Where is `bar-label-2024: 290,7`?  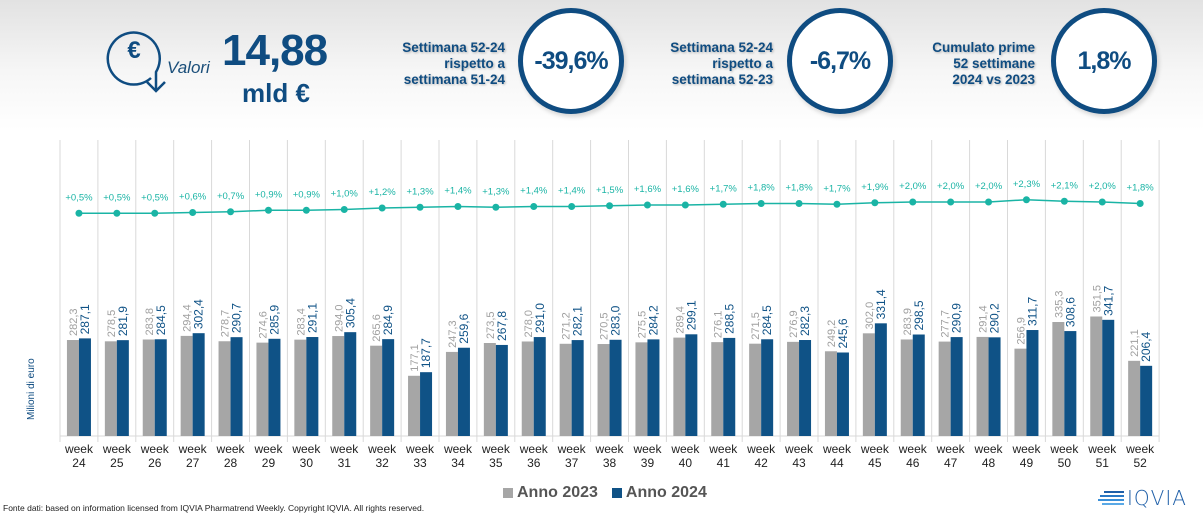 bar-label-2024: 290,7 is located at coordinates (237, 318).